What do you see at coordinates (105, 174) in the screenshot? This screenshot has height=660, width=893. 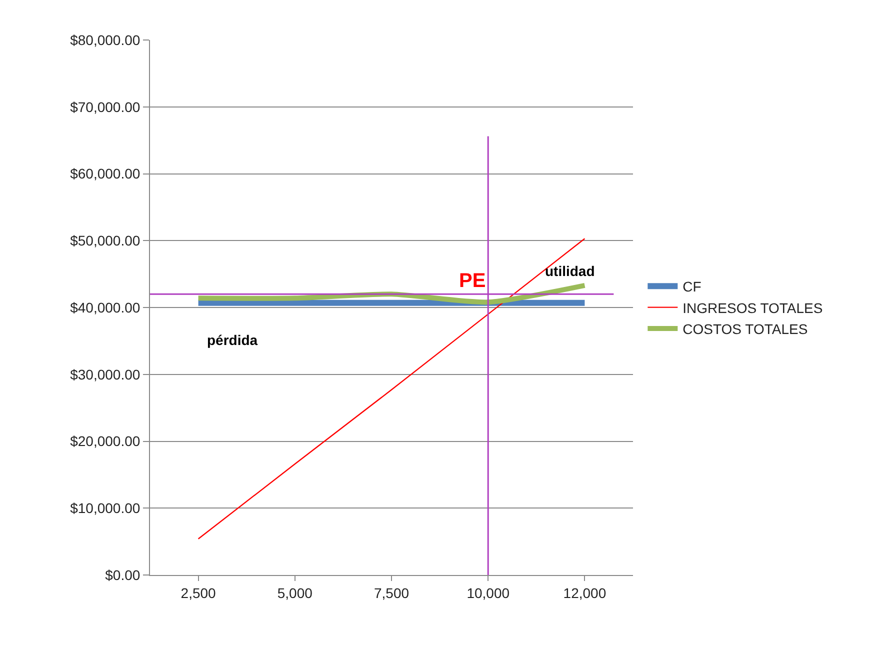 I see `y-tick-label: $60,000.00` at bounding box center [105, 174].